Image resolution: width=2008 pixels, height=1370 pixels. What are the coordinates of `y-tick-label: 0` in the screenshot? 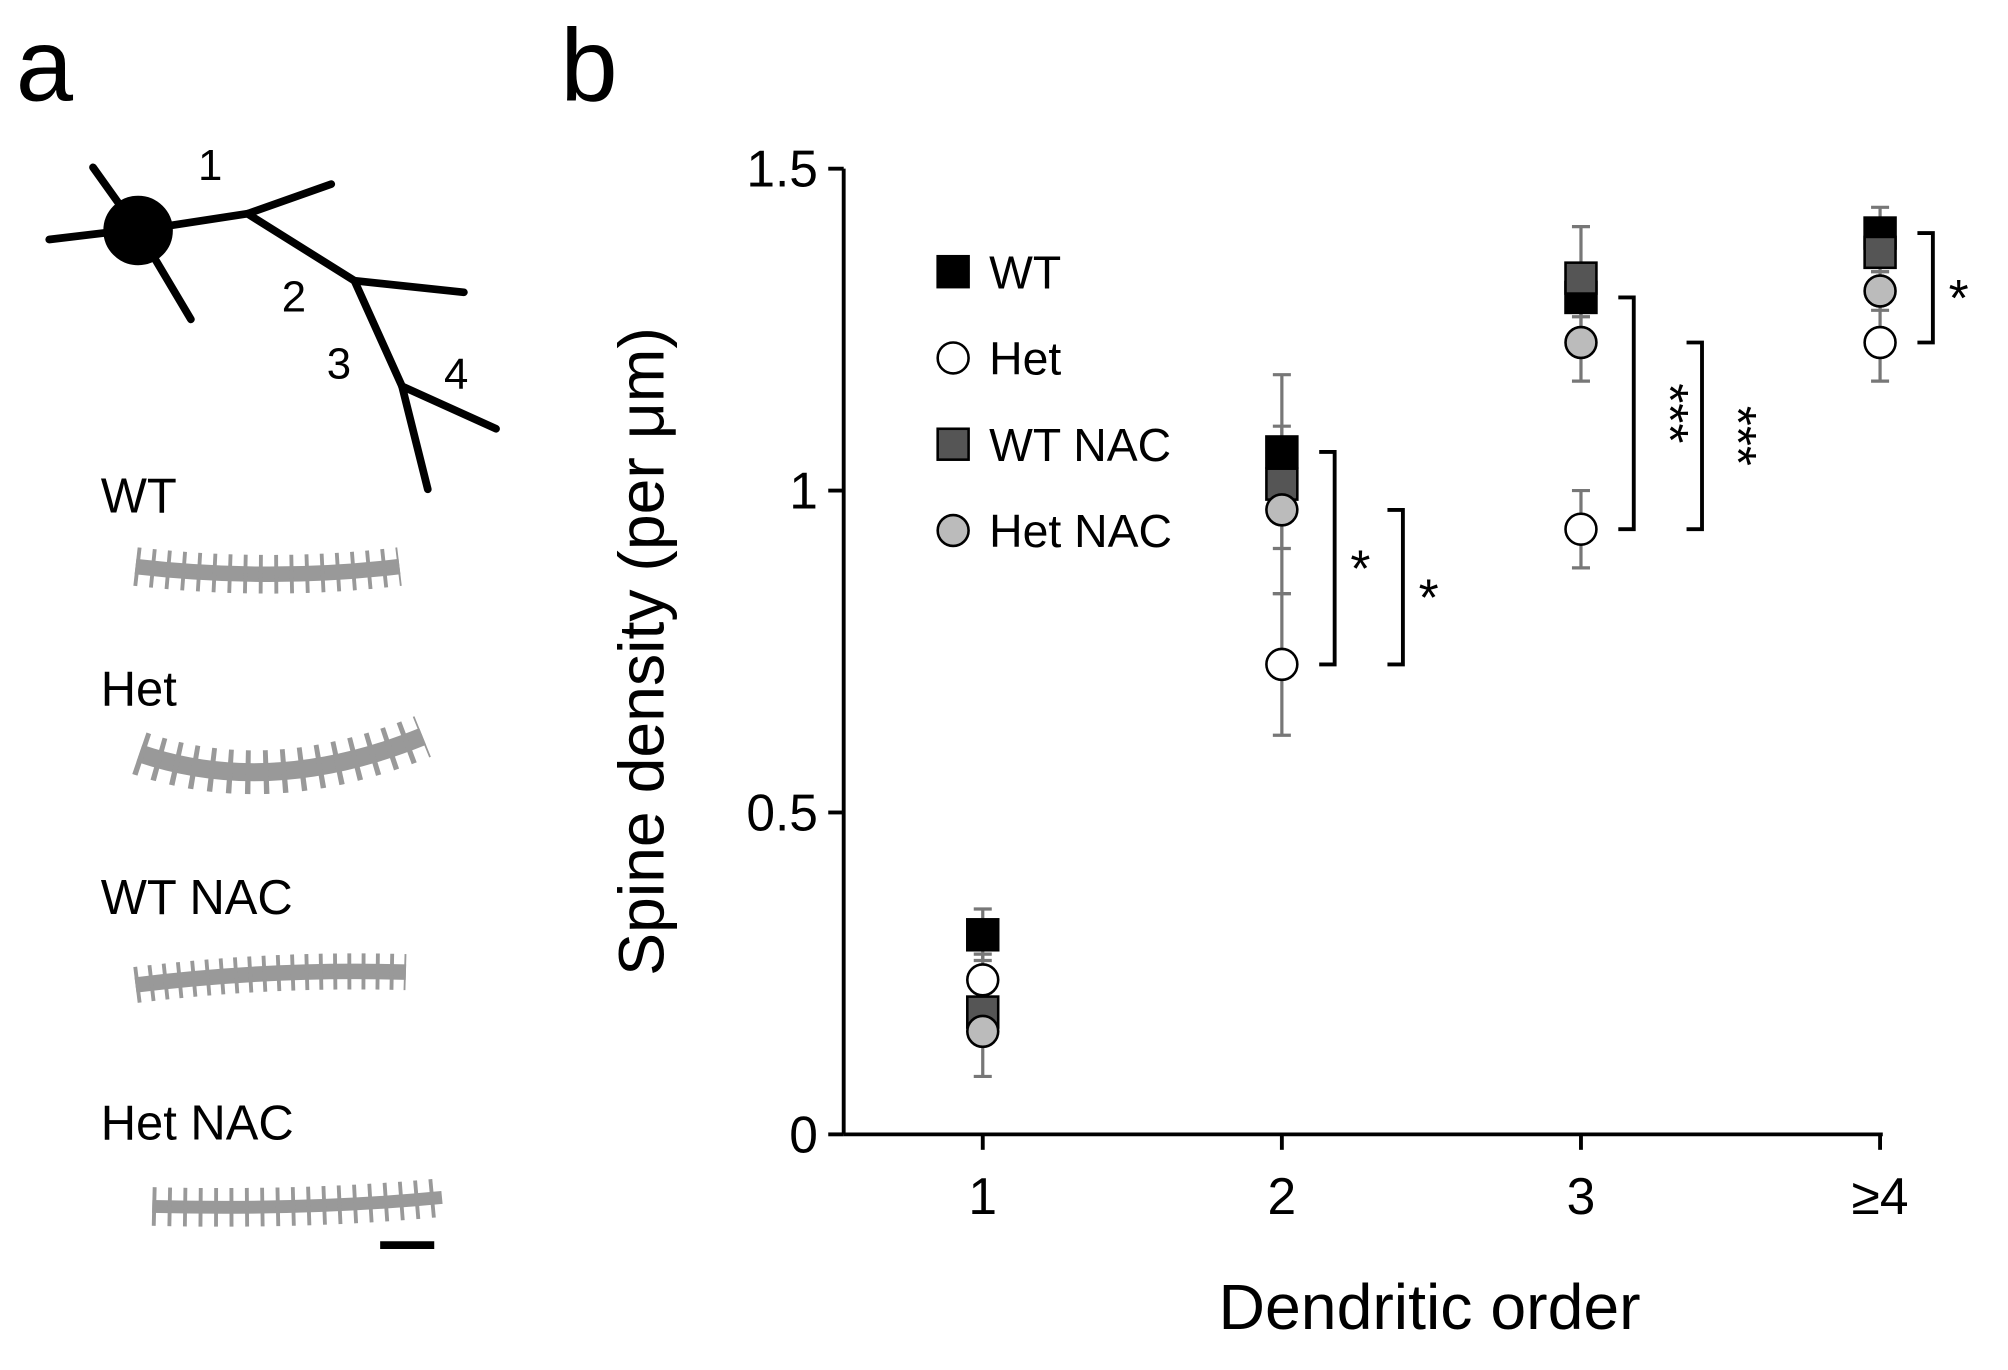 It's located at (803, 1134).